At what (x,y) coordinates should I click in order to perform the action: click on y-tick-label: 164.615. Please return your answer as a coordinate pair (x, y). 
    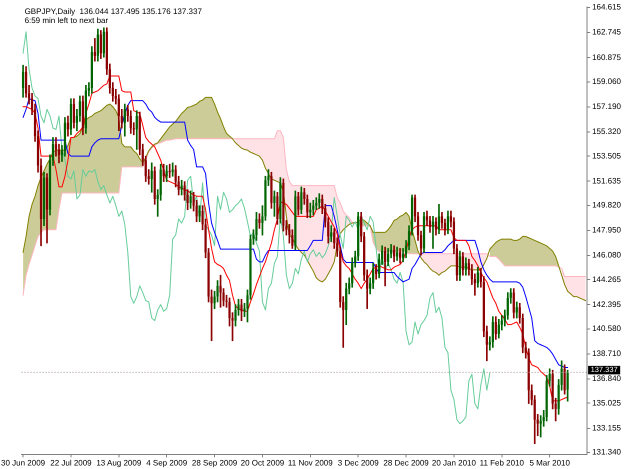
    Looking at the image, I should click on (607, 7).